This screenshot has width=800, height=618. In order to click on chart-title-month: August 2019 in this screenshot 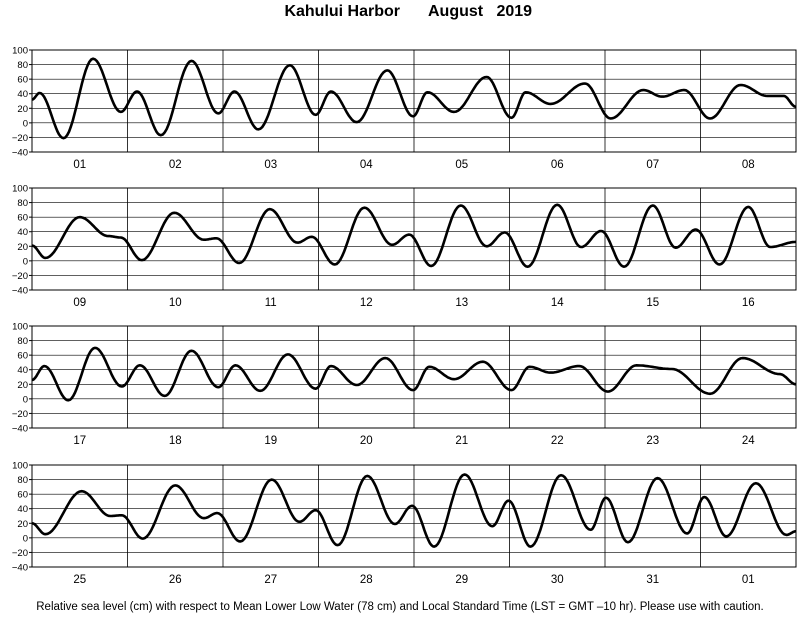, I will do `click(480, 12)`.